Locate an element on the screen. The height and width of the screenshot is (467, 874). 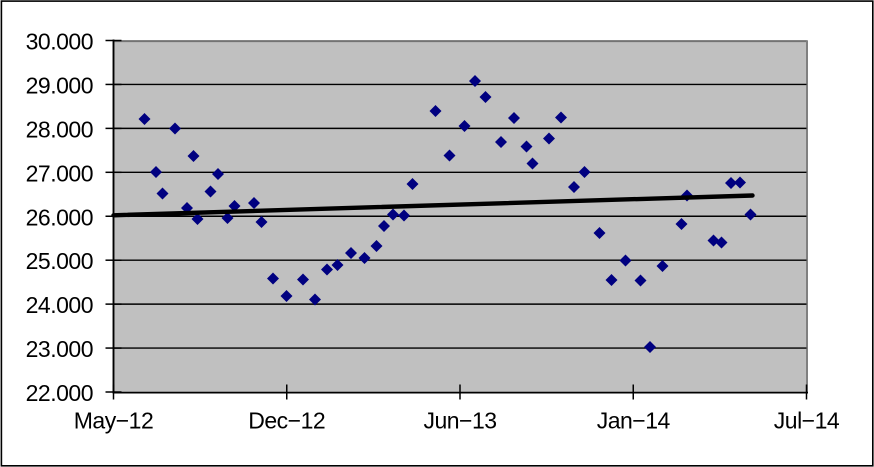
svg-text: 23.000 is located at coordinates (59, 349).